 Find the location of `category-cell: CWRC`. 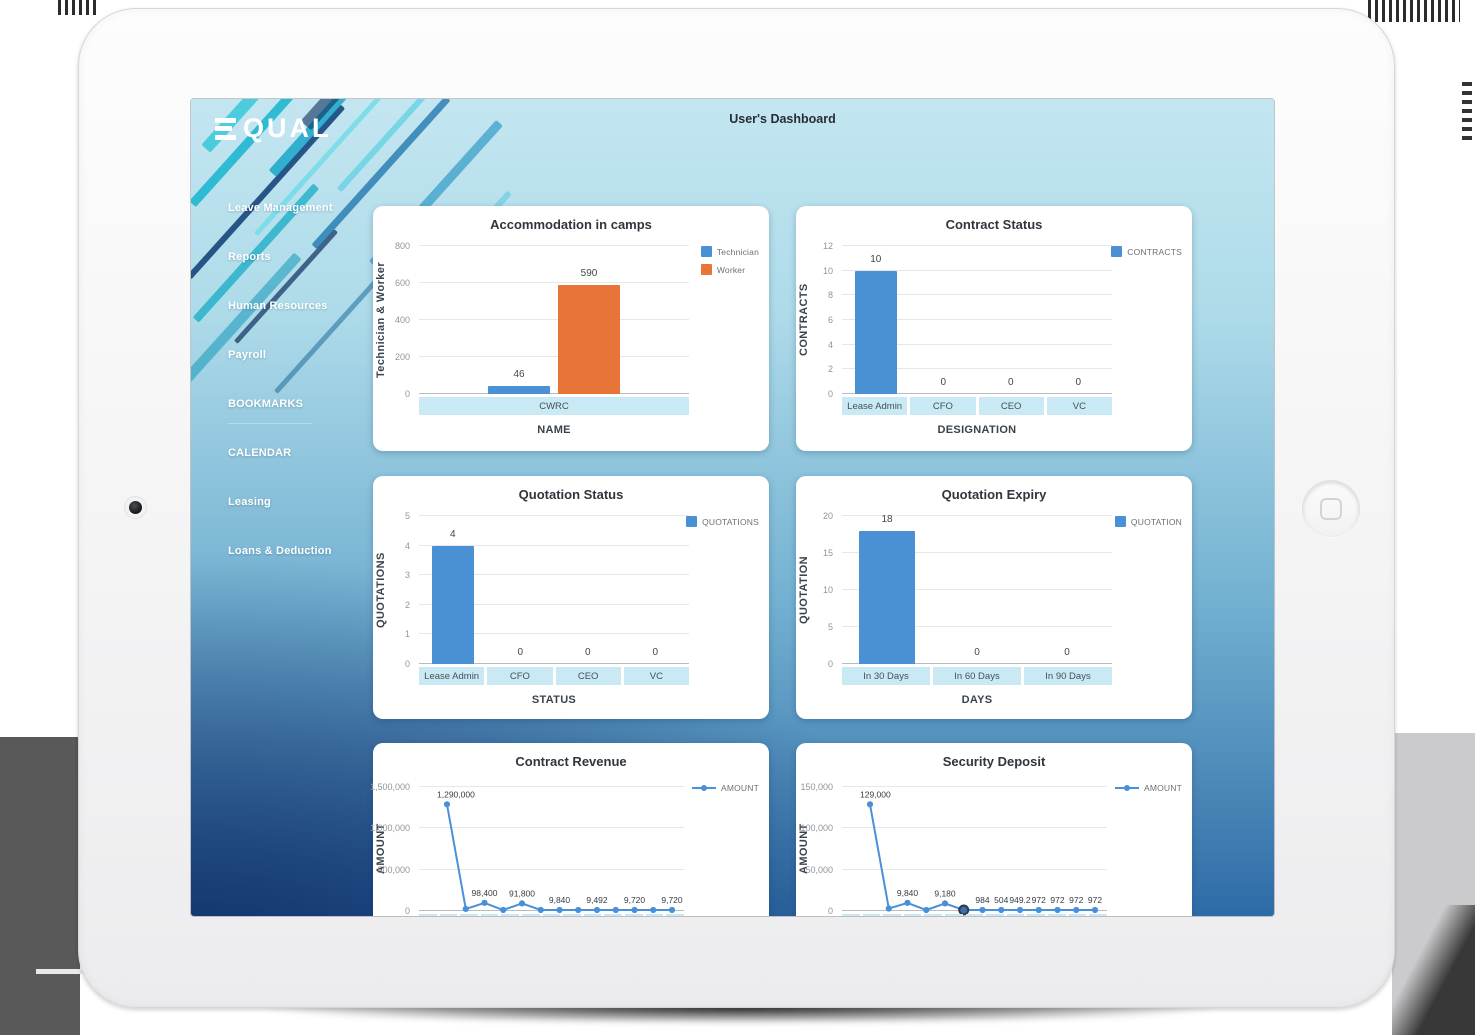

category-cell: CWRC is located at coordinates (554, 406).